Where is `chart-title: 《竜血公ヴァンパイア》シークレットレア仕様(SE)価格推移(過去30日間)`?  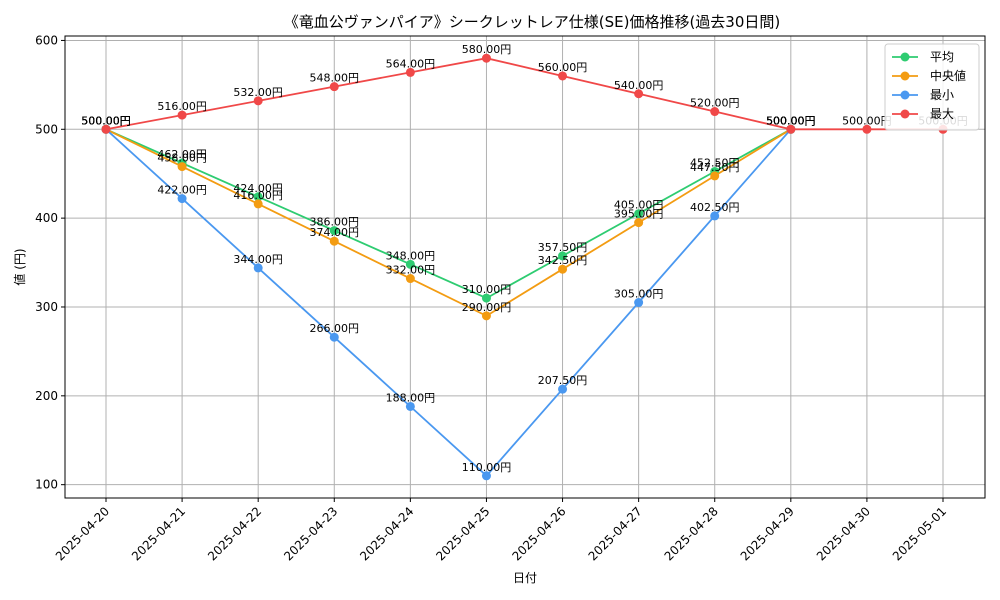 chart-title: 《竜血公ヴァンパイア》シークレットレア仕様(SE)価格推移(過去30日間) is located at coordinates (532, 22).